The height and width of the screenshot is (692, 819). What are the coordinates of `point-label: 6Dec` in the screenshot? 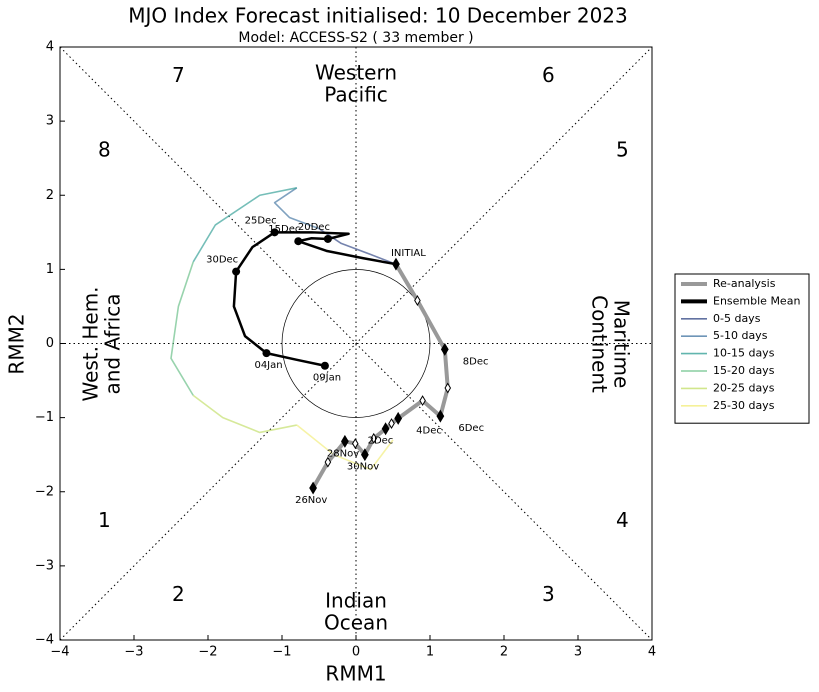 It's located at (471, 428).